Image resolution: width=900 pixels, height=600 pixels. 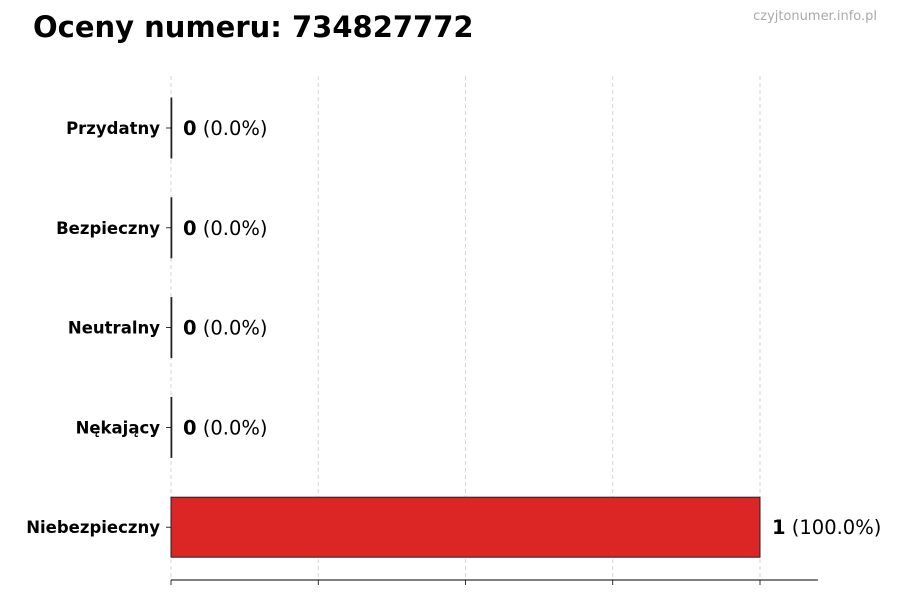 What do you see at coordinates (114, 328) in the screenshot?
I see `y-tick-label: Neutralny` at bounding box center [114, 328].